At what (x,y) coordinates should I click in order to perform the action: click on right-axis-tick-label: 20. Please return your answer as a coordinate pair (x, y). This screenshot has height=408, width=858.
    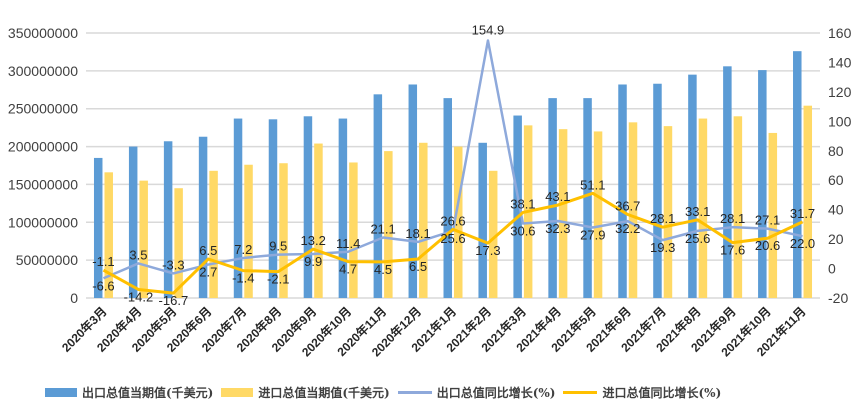
    Looking at the image, I should click on (836, 239).